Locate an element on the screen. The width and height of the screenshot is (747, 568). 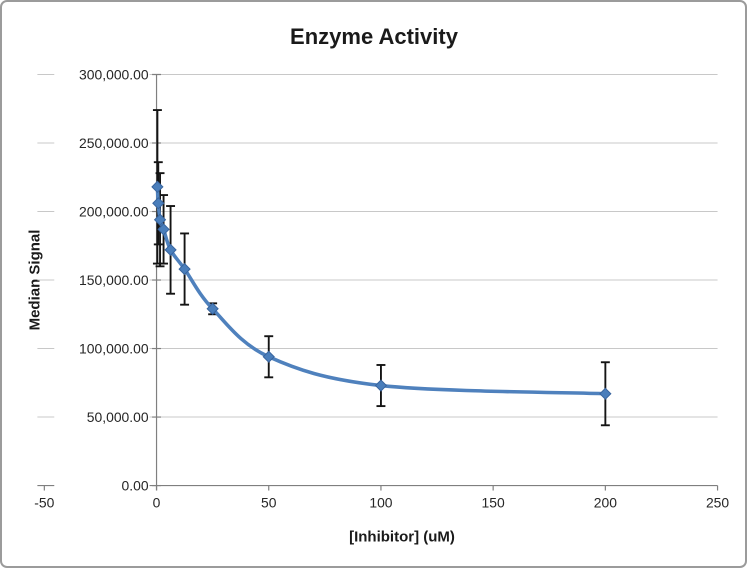
y-tick-label: 300,000.00 is located at coordinates (114, 74).